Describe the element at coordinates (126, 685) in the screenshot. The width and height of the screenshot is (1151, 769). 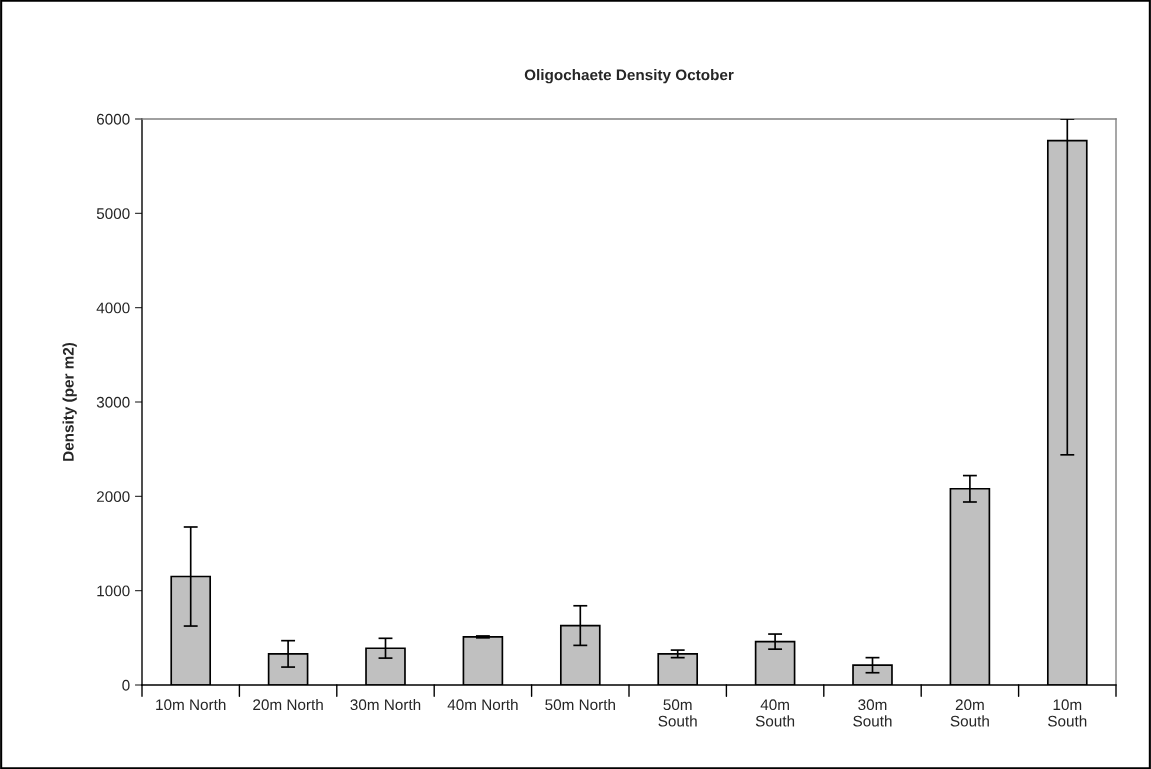
I see `y-tick-label: 0` at that location.